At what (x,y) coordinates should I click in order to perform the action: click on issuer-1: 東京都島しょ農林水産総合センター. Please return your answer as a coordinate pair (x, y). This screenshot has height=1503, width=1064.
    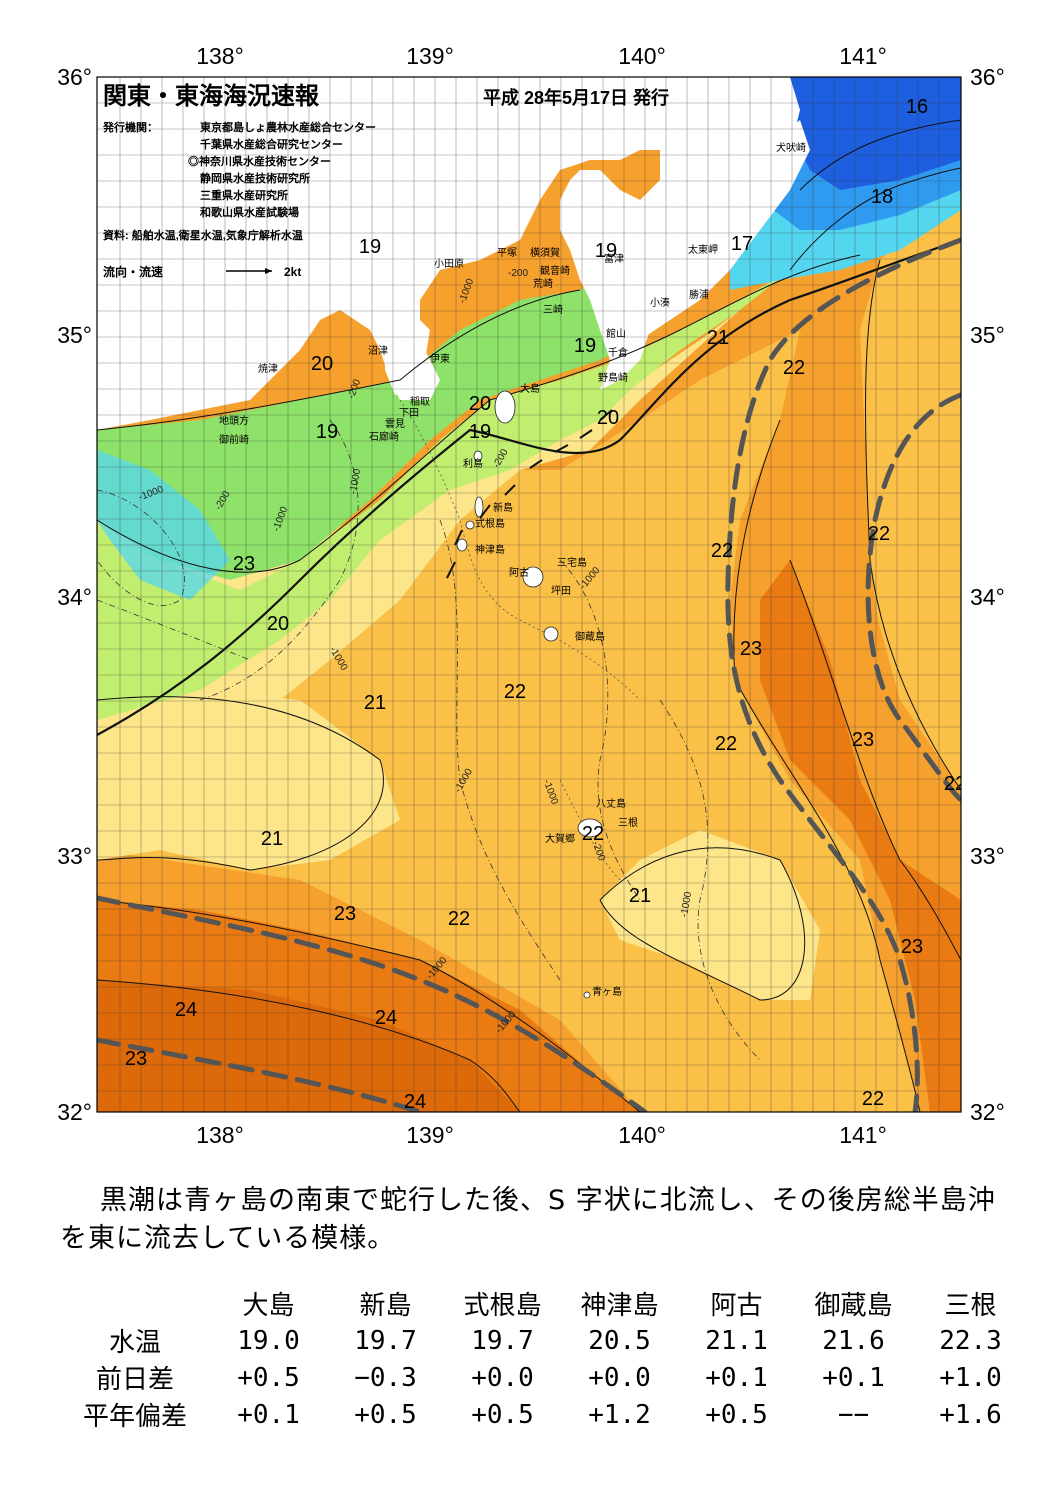
    Looking at the image, I should click on (288, 127).